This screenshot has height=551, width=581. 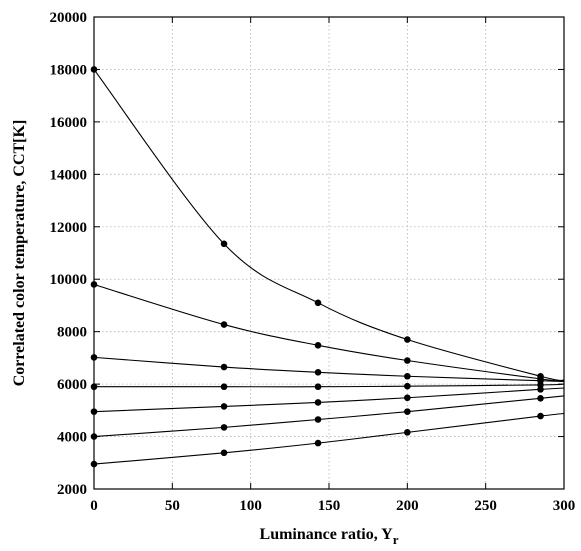 What do you see at coordinates (69, 18) in the screenshot?
I see `y-tick-label: 20000` at bounding box center [69, 18].